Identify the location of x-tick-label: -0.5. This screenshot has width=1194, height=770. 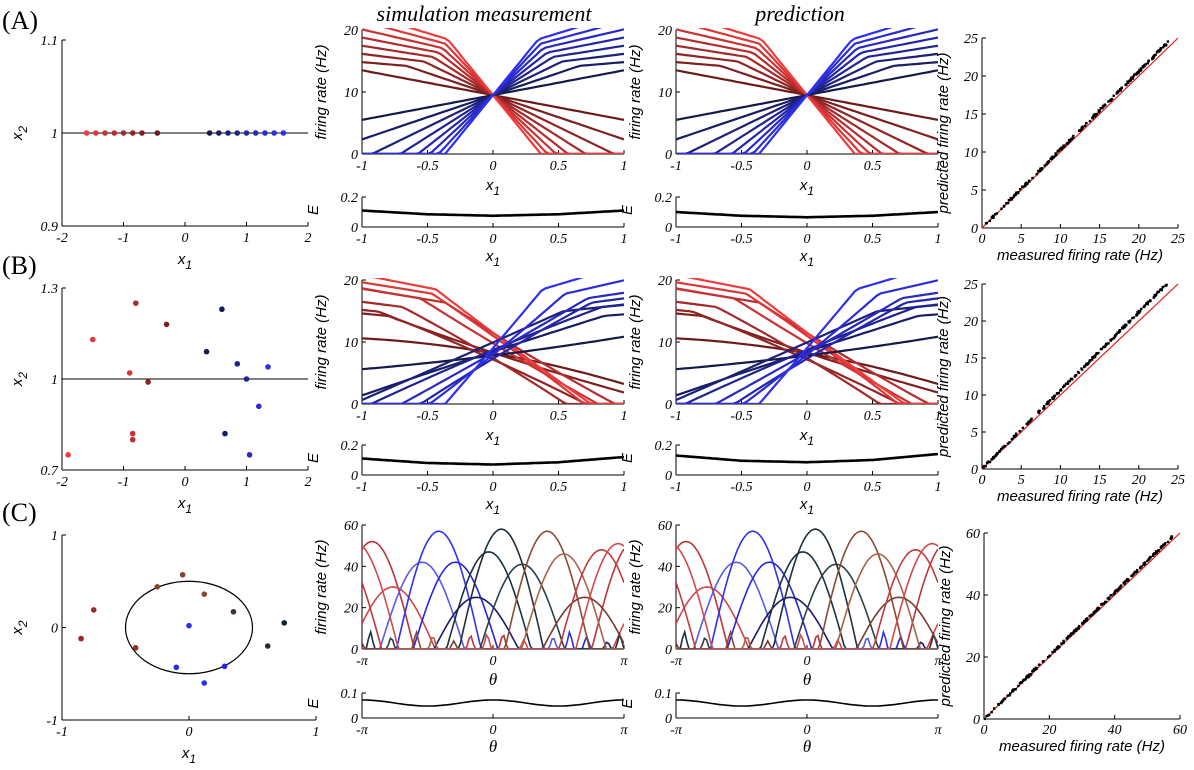
(427, 166).